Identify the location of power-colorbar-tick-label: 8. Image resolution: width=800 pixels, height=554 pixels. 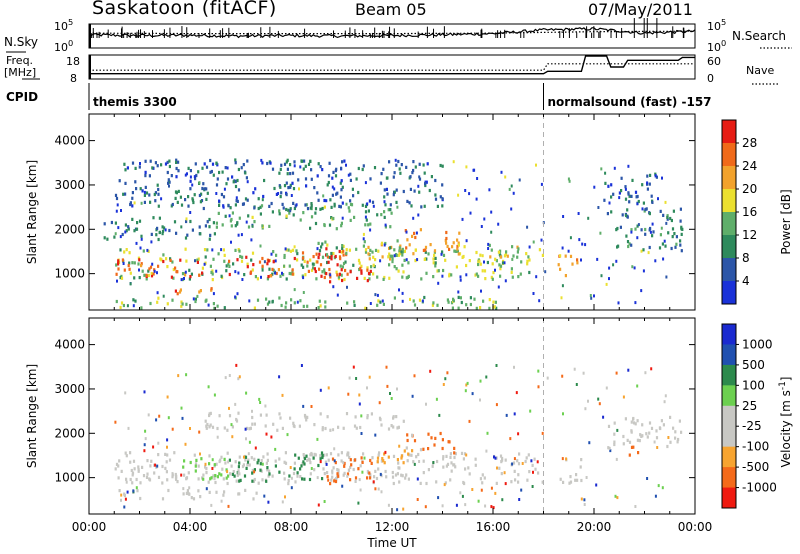
(746, 258).